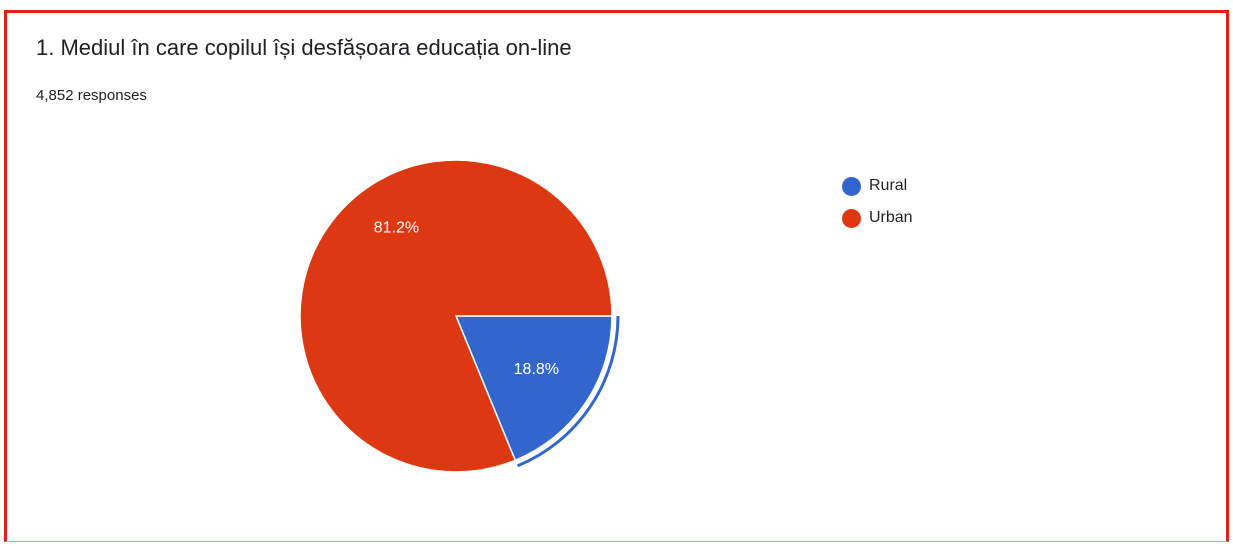  I want to click on legend-item-rural: Rural, so click(877, 186).